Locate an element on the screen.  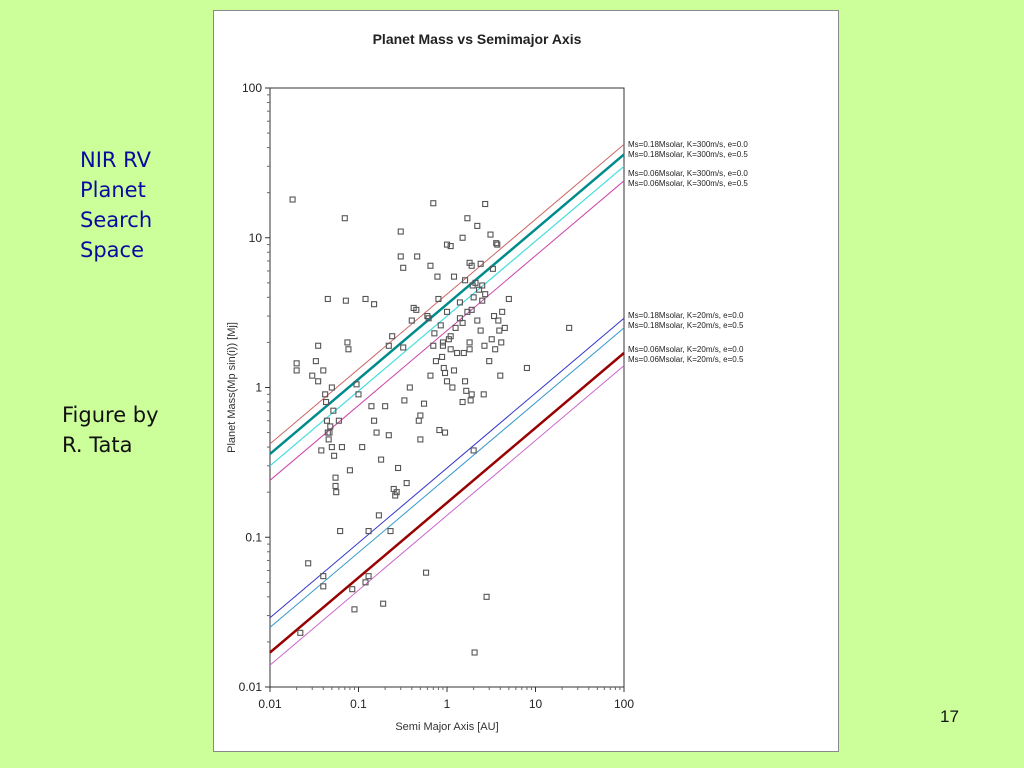
legend-label: Ms=0.06Msolar, K=300m/s, e=0.0 is located at coordinates (688, 173).